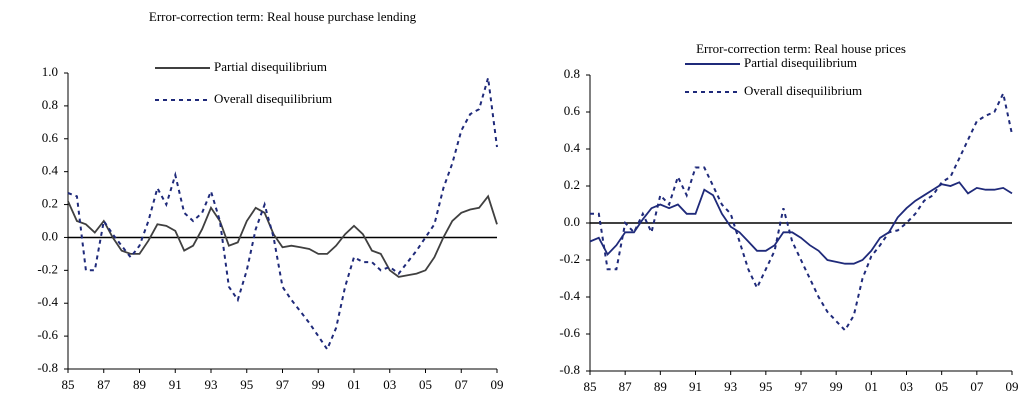 The height and width of the screenshot is (410, 1025). Describe the element at coordinates (50, 71) in the screenshot. I see `y-tick-label: 1.0` at that location.